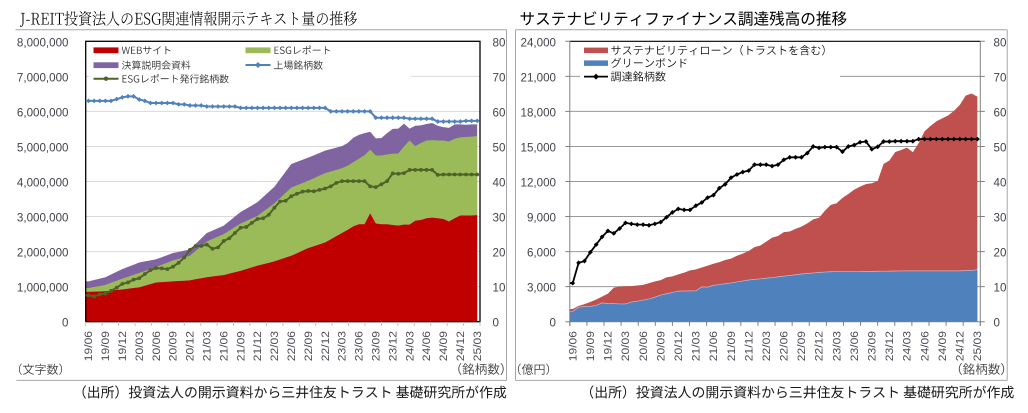 The width and height of the screenshot is (1028, 413). What do you see at coordinates (538, 147) in the screenshot?
I see `svg-text: 15,000` at bounding box center [538, 147].